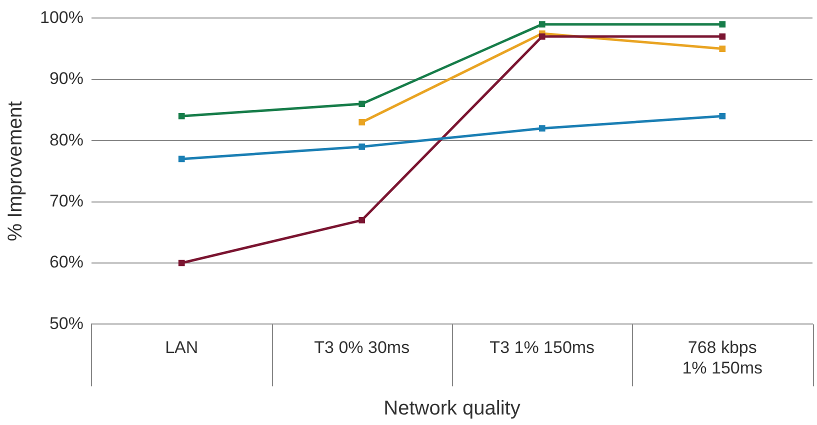  Describe the element at coordinates (181, 348) in the screenshot. I see `x-tick-label: LAN` at that location.